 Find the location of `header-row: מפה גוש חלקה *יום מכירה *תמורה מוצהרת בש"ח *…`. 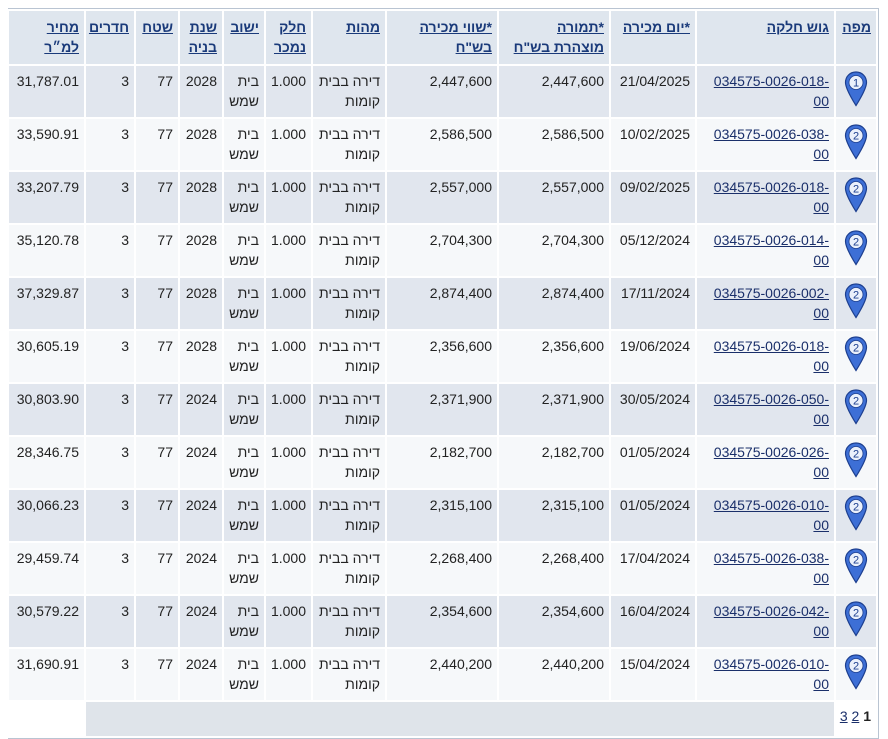

header-row: מפה גוש חלקה *יום מכירה *תמורה מוצהרת בש"ח *… is located at coordinates (442, 37).